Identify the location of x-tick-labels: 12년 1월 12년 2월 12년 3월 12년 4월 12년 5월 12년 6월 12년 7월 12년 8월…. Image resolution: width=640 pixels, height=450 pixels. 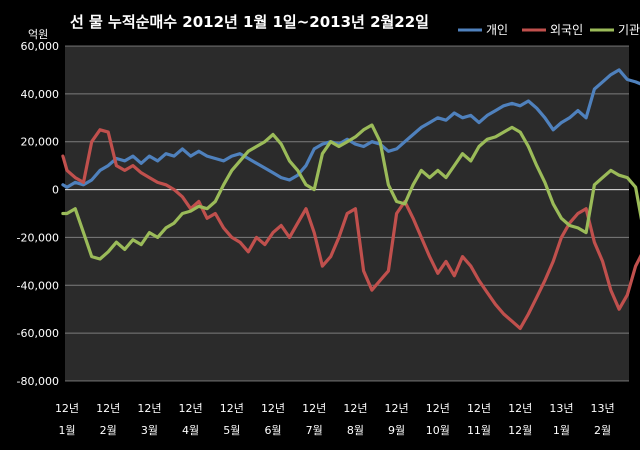
(335, 419).